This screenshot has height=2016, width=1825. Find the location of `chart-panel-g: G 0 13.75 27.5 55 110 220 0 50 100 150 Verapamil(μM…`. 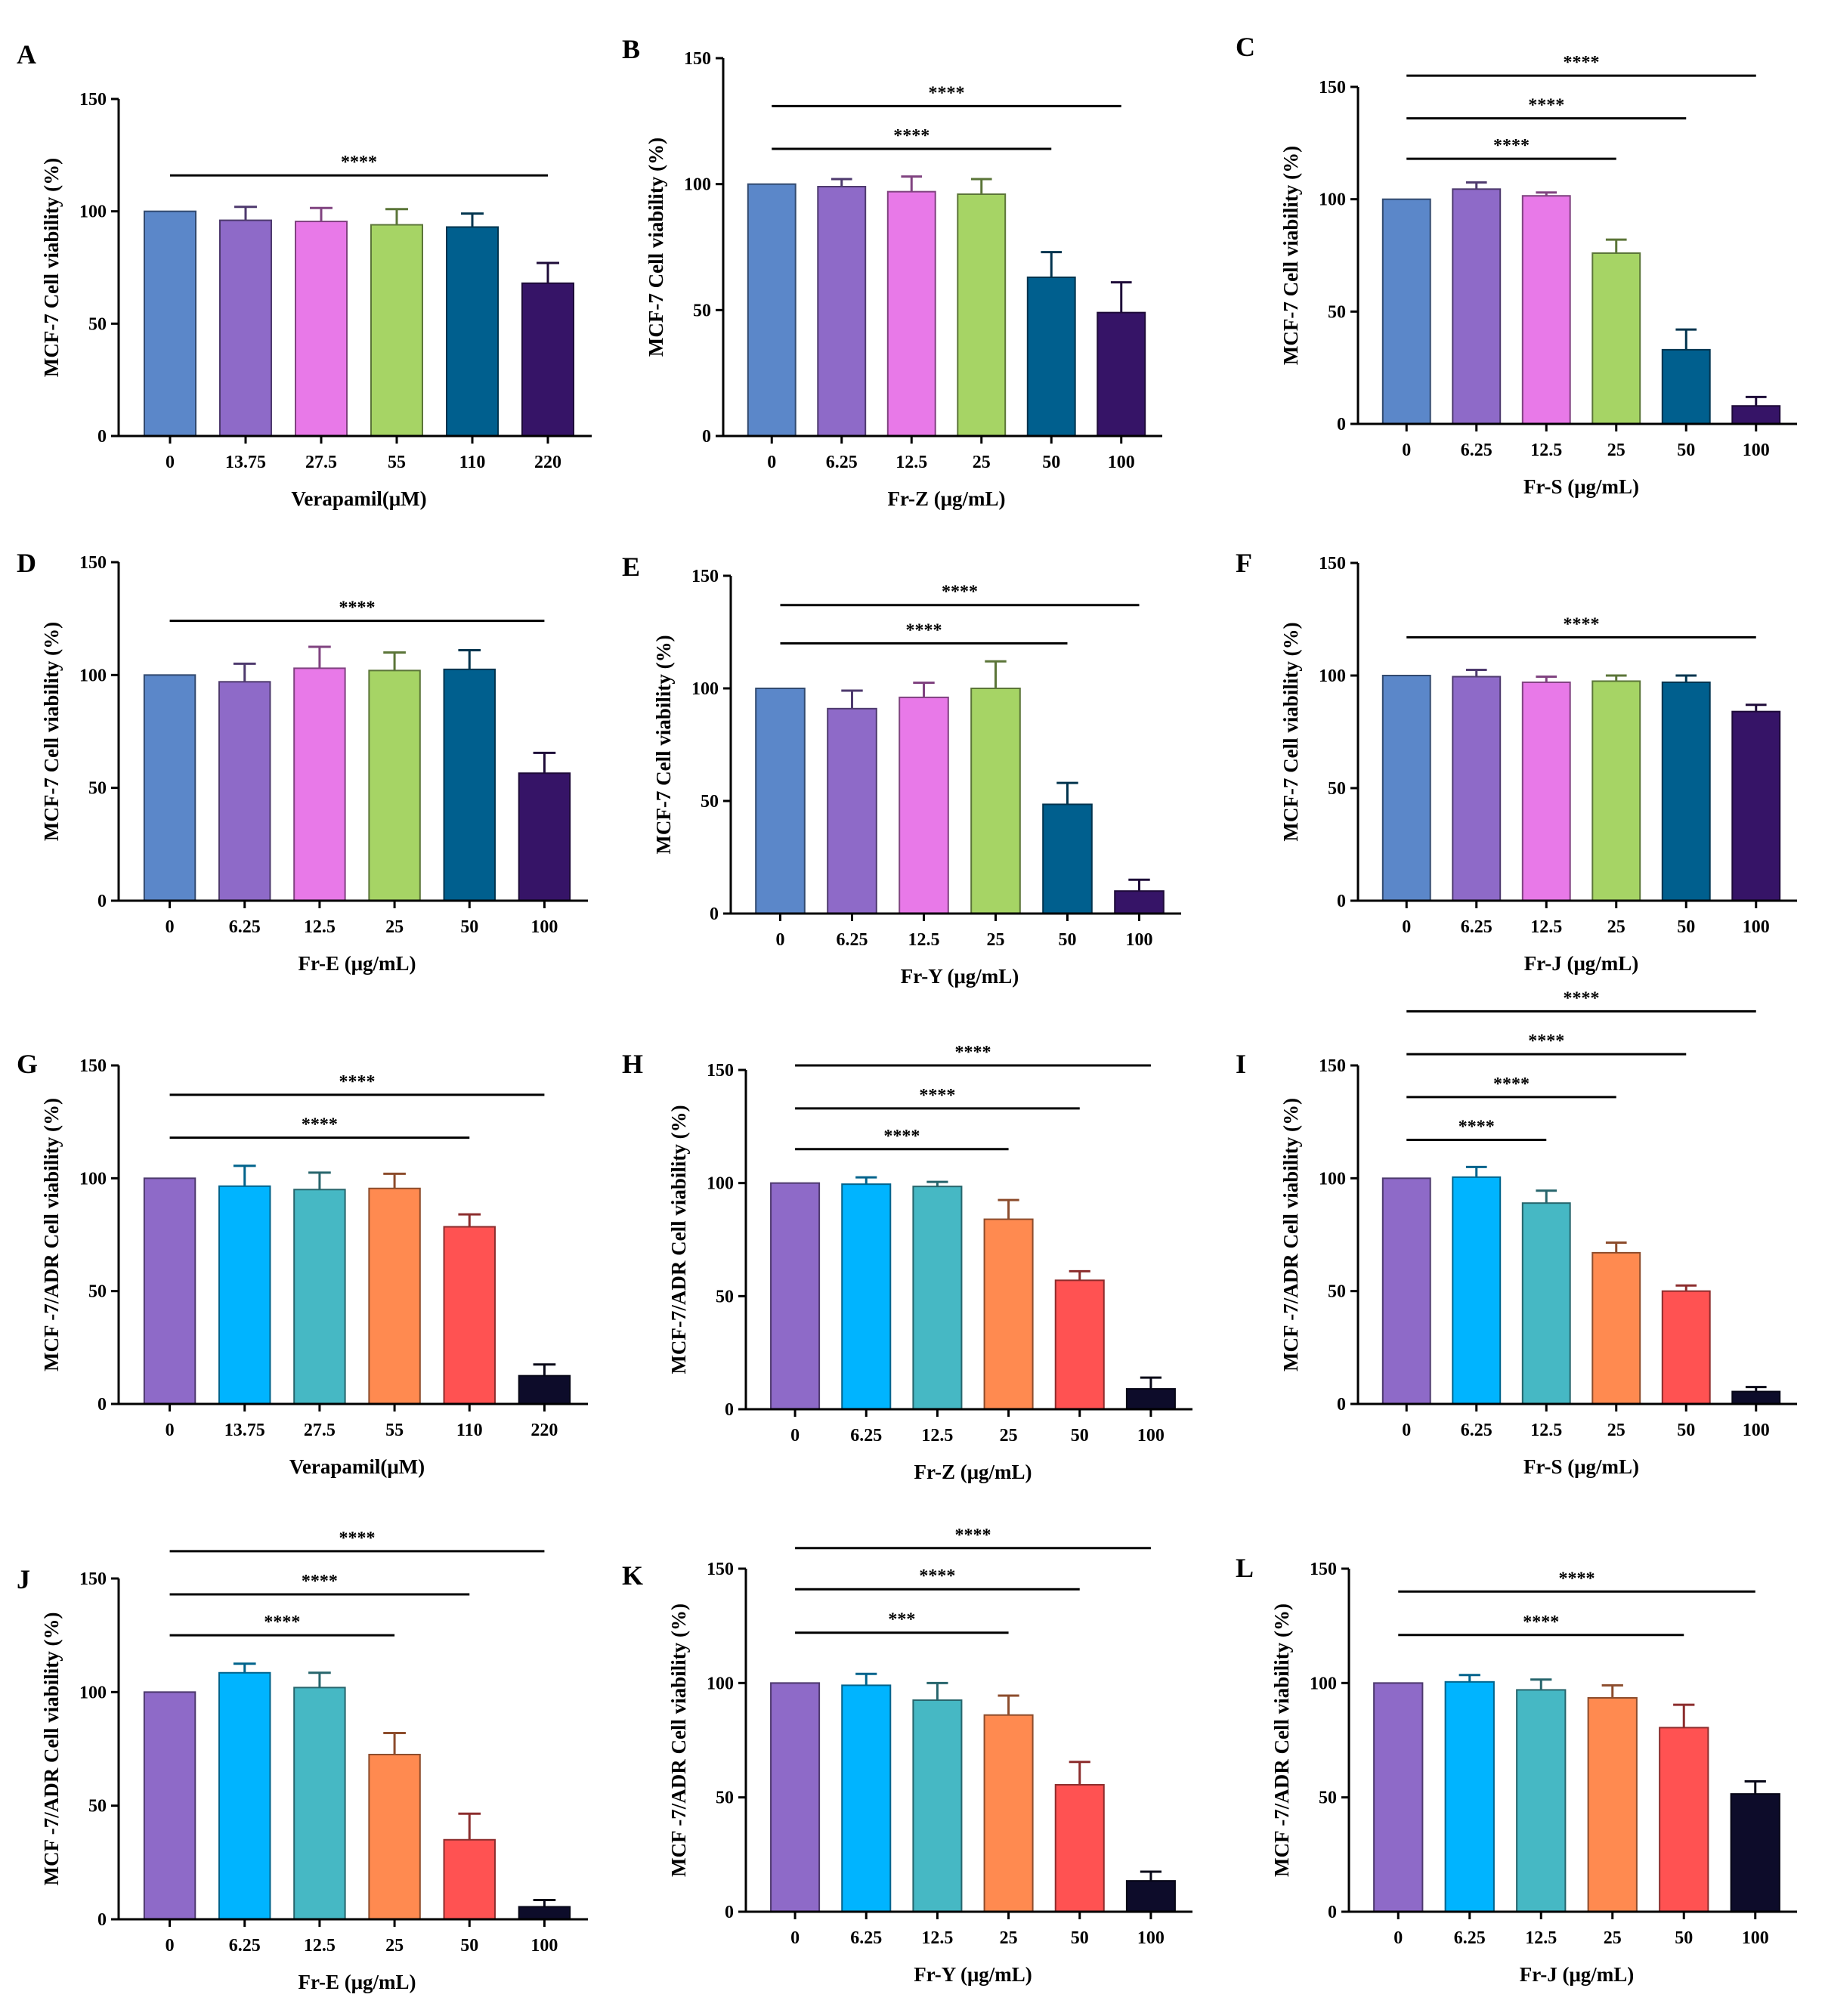

chart-panel-g: G 0 13.75 27.5 55 110 220 0 50 100 150 Verapamil(μM… is located at coordinates (302, 1263).